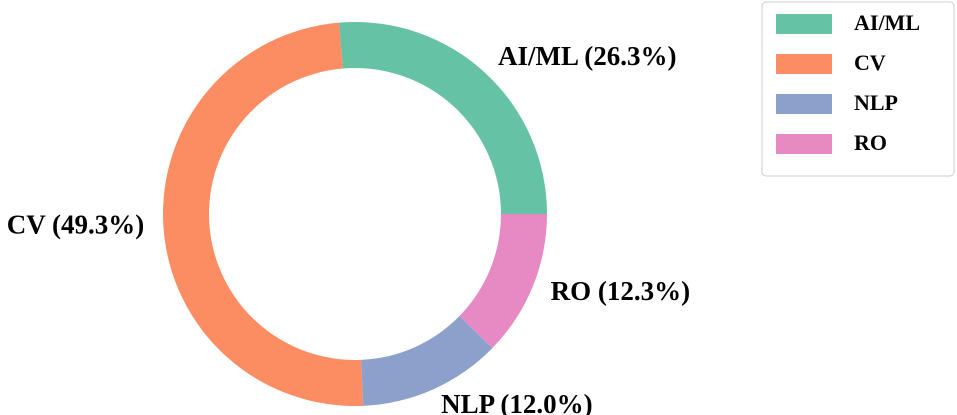  I want to click on legend-box, so click(858, 89).